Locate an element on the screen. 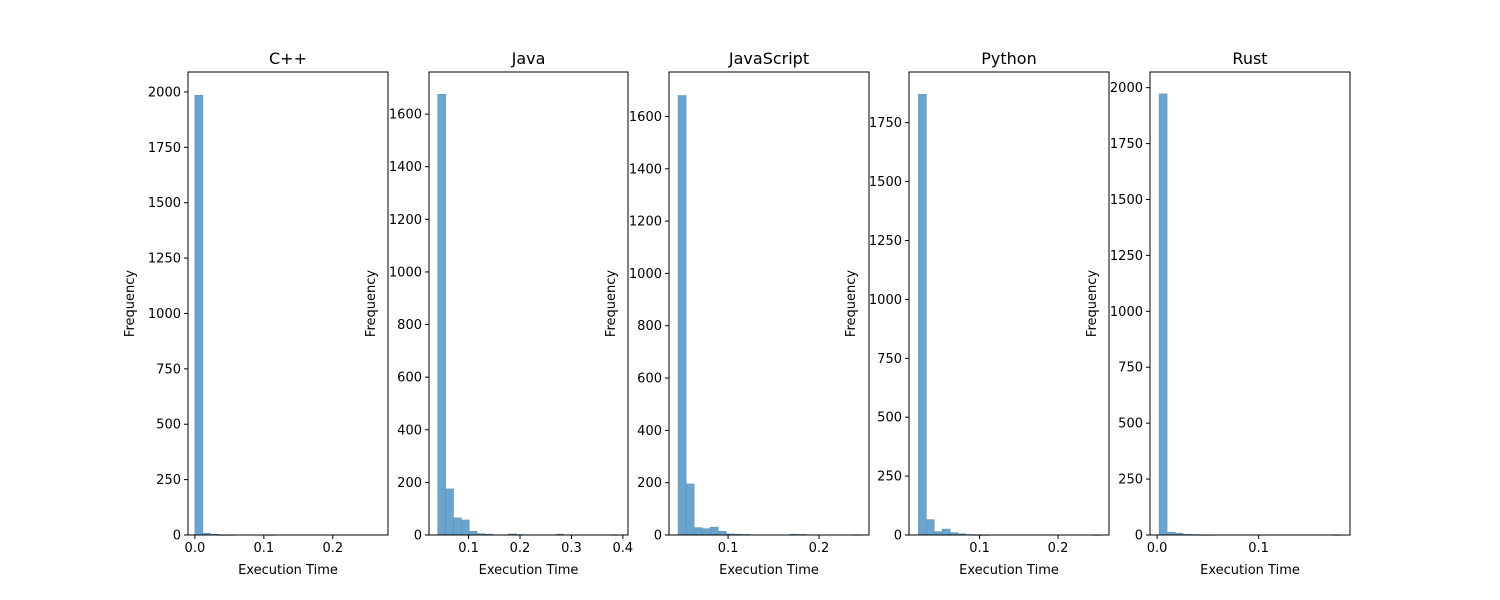  x-tick-label: 0.4 is located at coordinates (623, 548).